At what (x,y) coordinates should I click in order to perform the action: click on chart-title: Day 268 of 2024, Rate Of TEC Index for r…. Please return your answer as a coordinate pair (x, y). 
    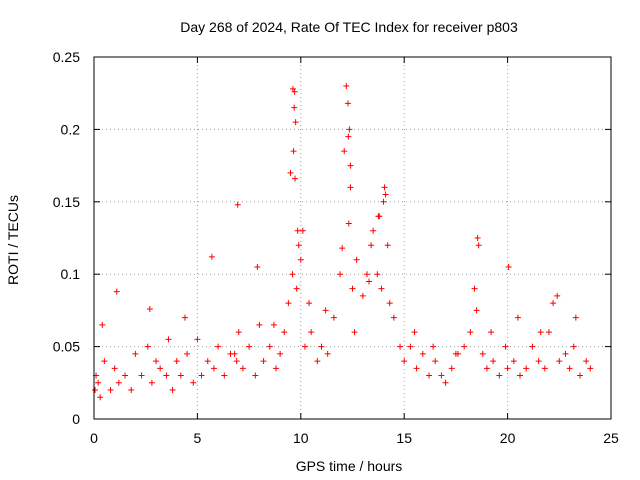
    Looking at the image, I should click on (349, 27).